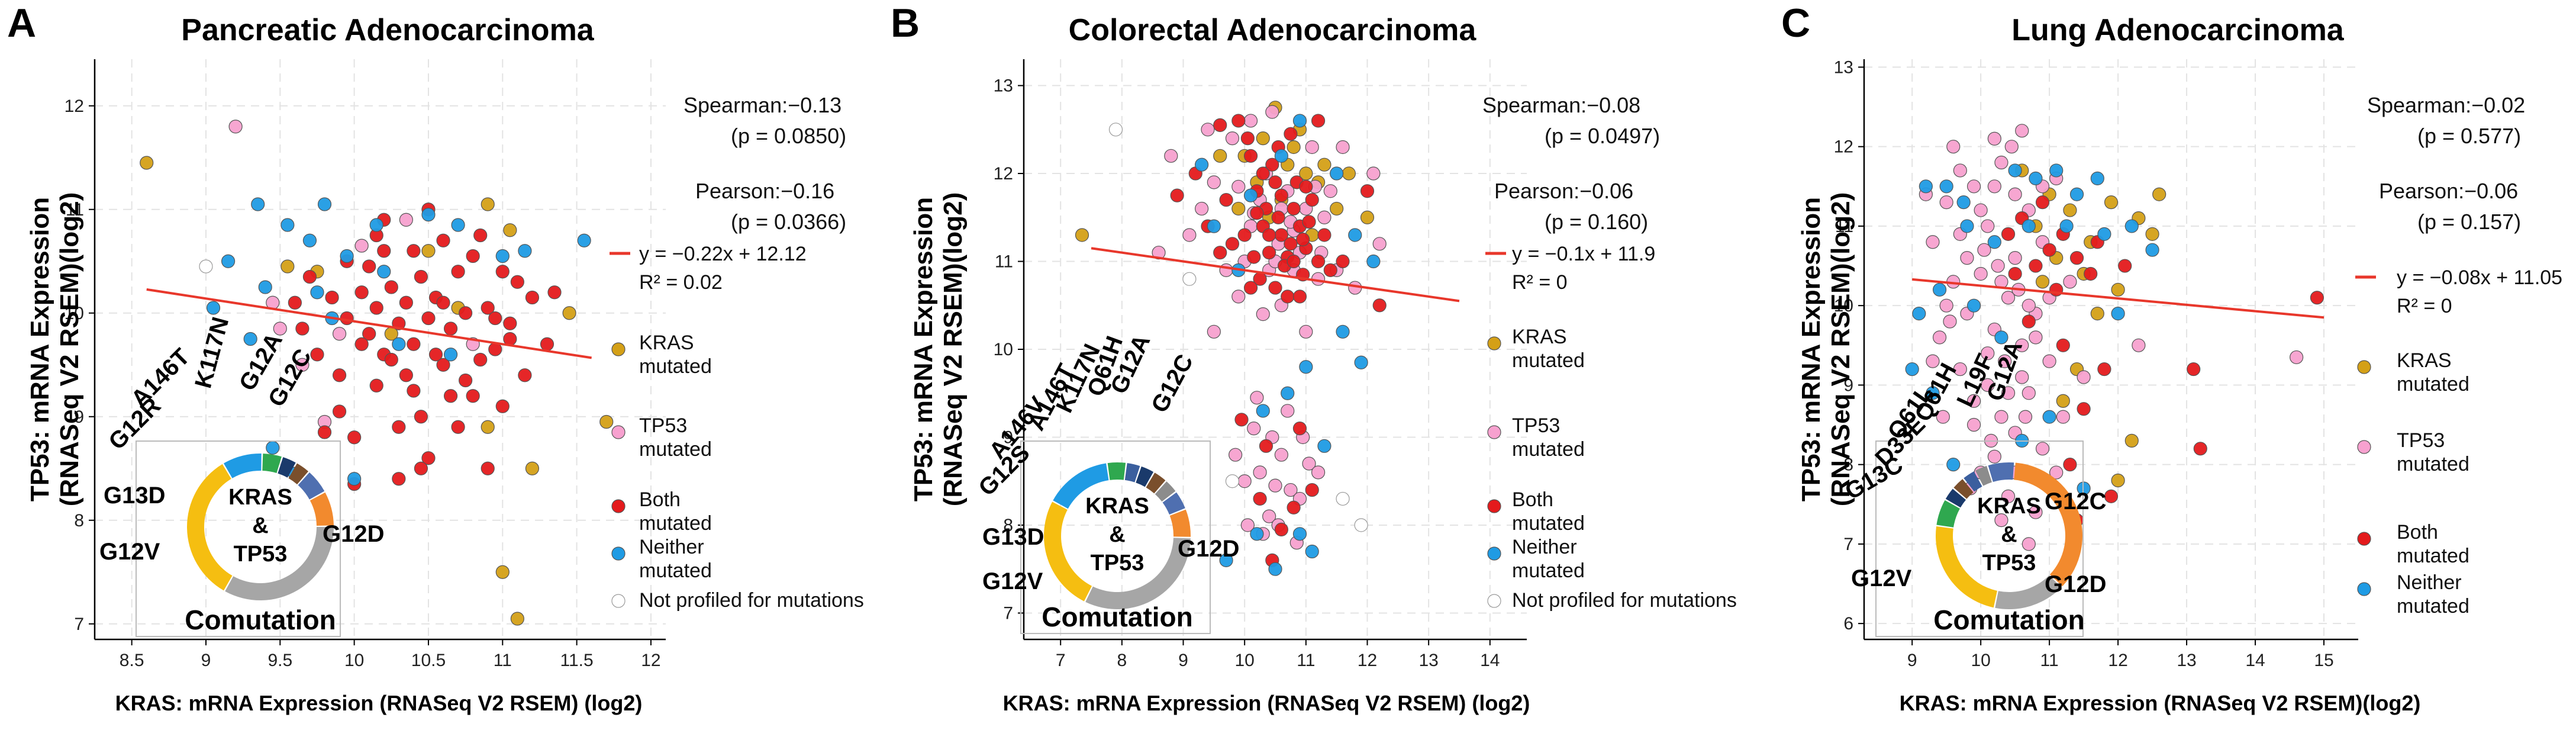  What do you see at coordinates (2048, 524) in the screenshot?
I see `donut-segment-g12c` at bounding box center [2048, 524].